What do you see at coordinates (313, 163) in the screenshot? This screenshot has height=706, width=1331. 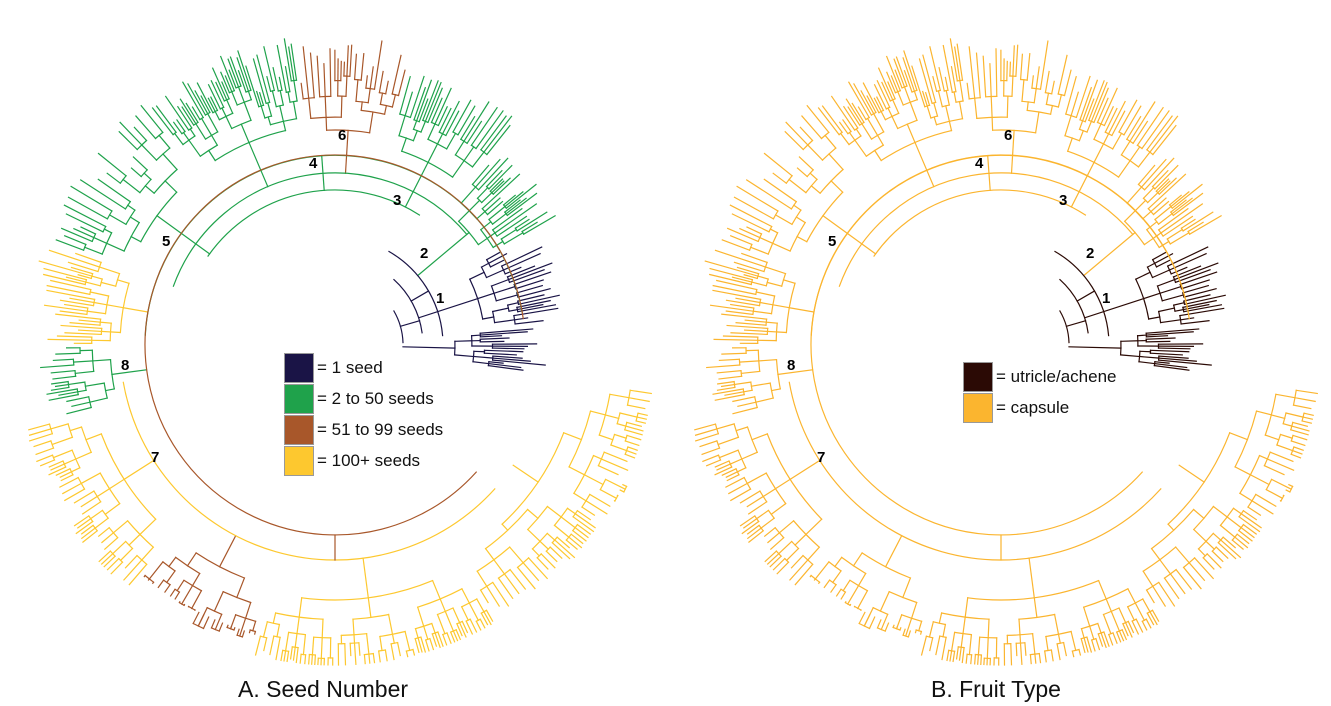 I see `node-label-4: 4` at bounding box center [313, 163].